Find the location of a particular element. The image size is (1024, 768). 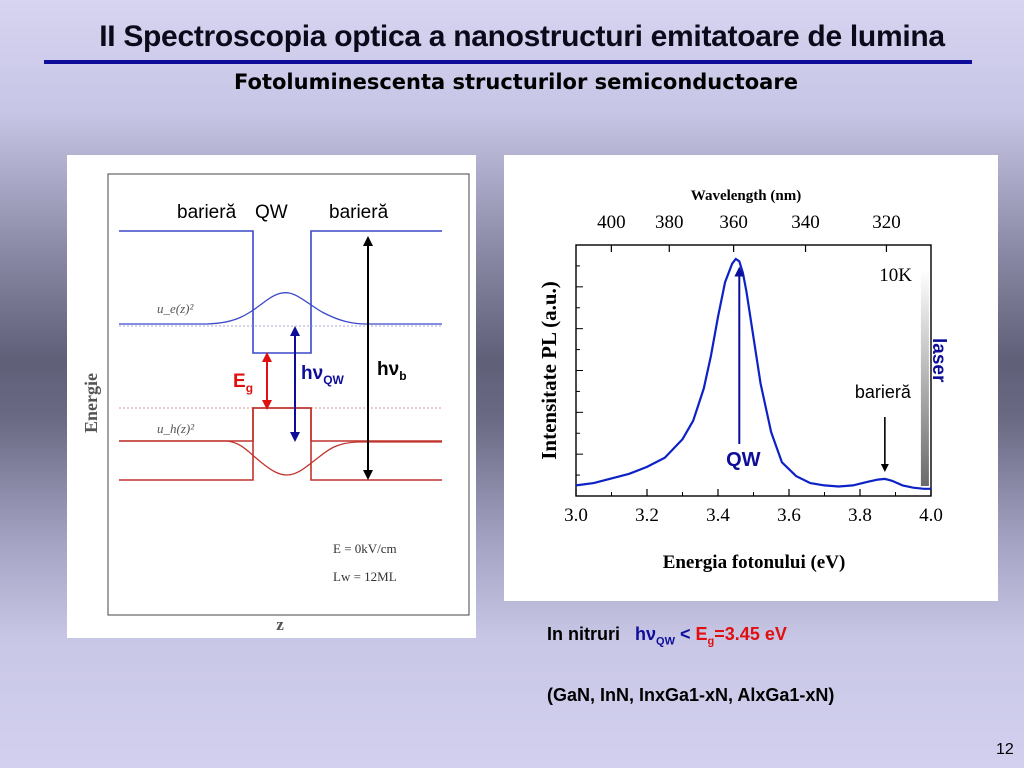

x-axis-label: Energia fotonului (eV) is located at coordinates (754, 562).